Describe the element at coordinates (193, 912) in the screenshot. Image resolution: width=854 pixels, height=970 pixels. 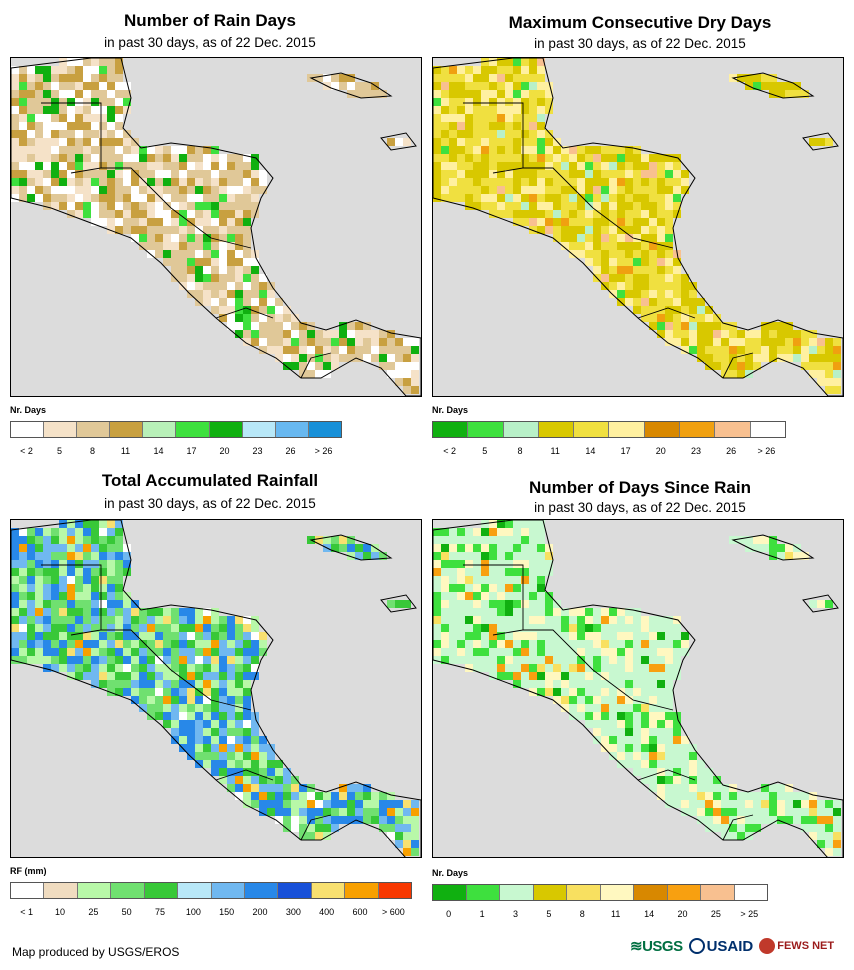
I see `legend-label: 100` at that location.